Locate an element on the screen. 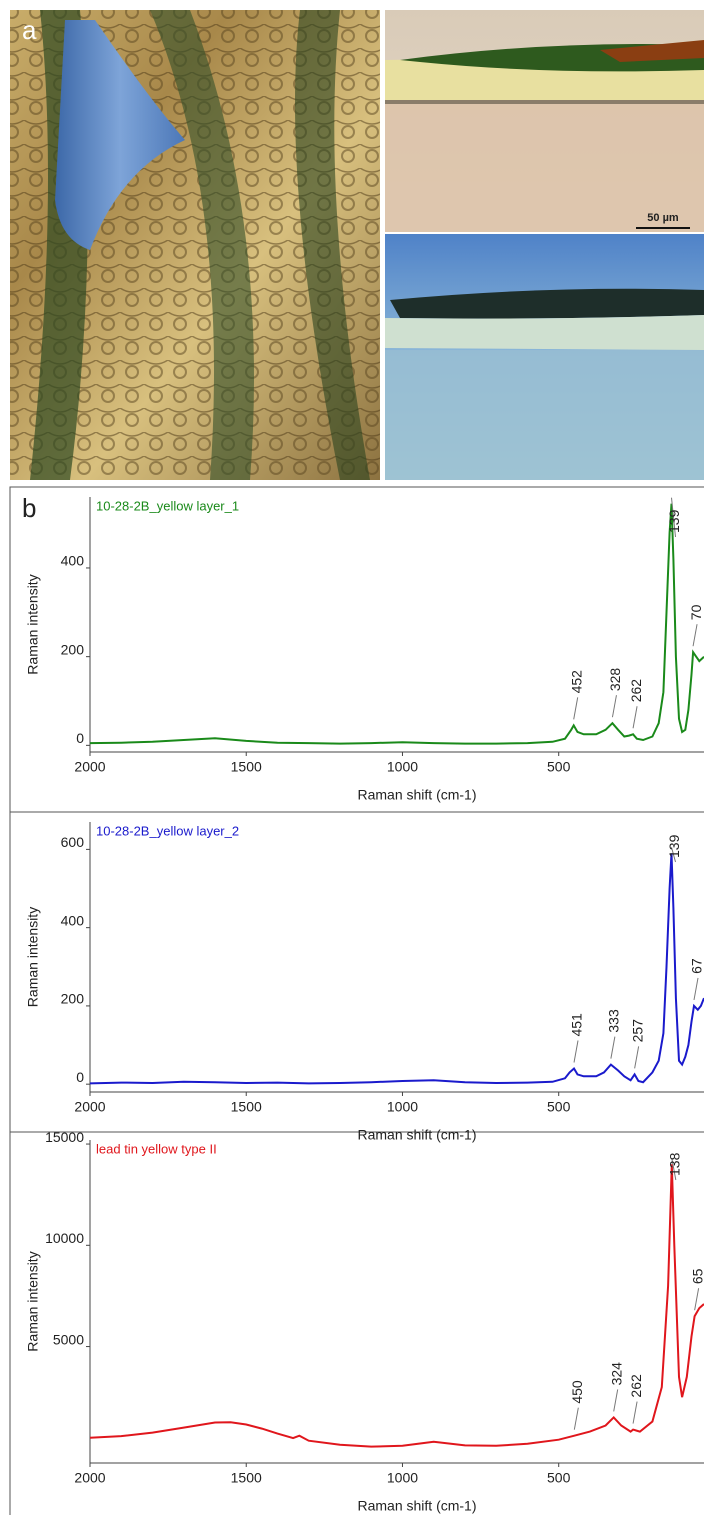 The width and height of the screenshot is (704, 1520). series-label: 10-28-2B_yellow layer_2 is located at coordinates (167, 830).